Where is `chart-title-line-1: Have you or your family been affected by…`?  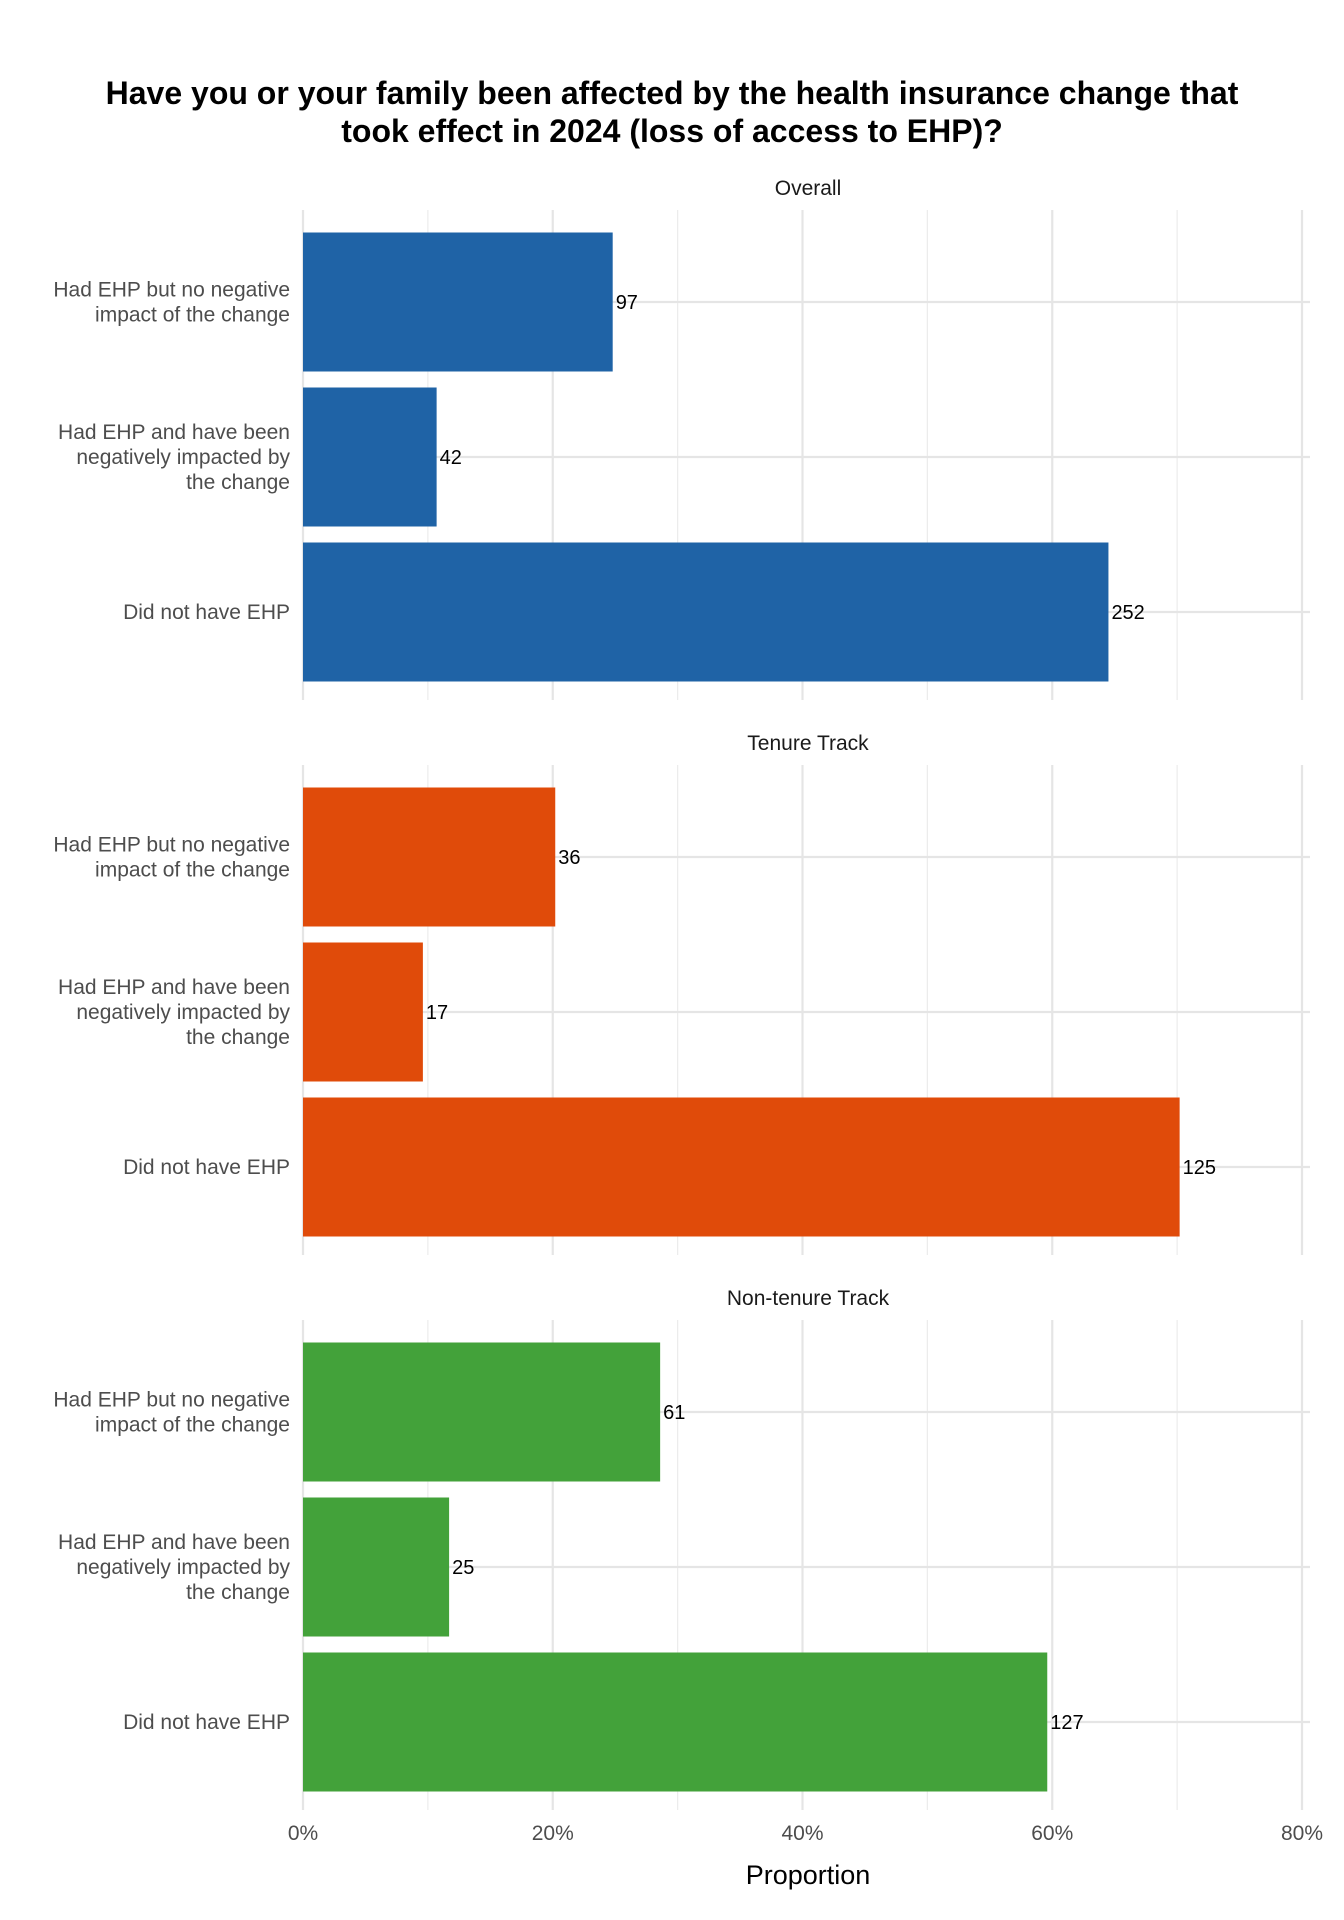 chart-title-line-1: Have you or your family been affected by… is located at coordinates (672, 93).